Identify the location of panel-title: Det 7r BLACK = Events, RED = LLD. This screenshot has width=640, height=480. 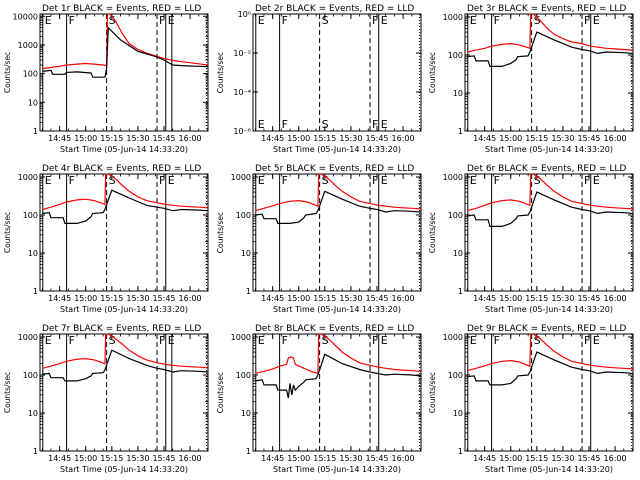
(121, 329).